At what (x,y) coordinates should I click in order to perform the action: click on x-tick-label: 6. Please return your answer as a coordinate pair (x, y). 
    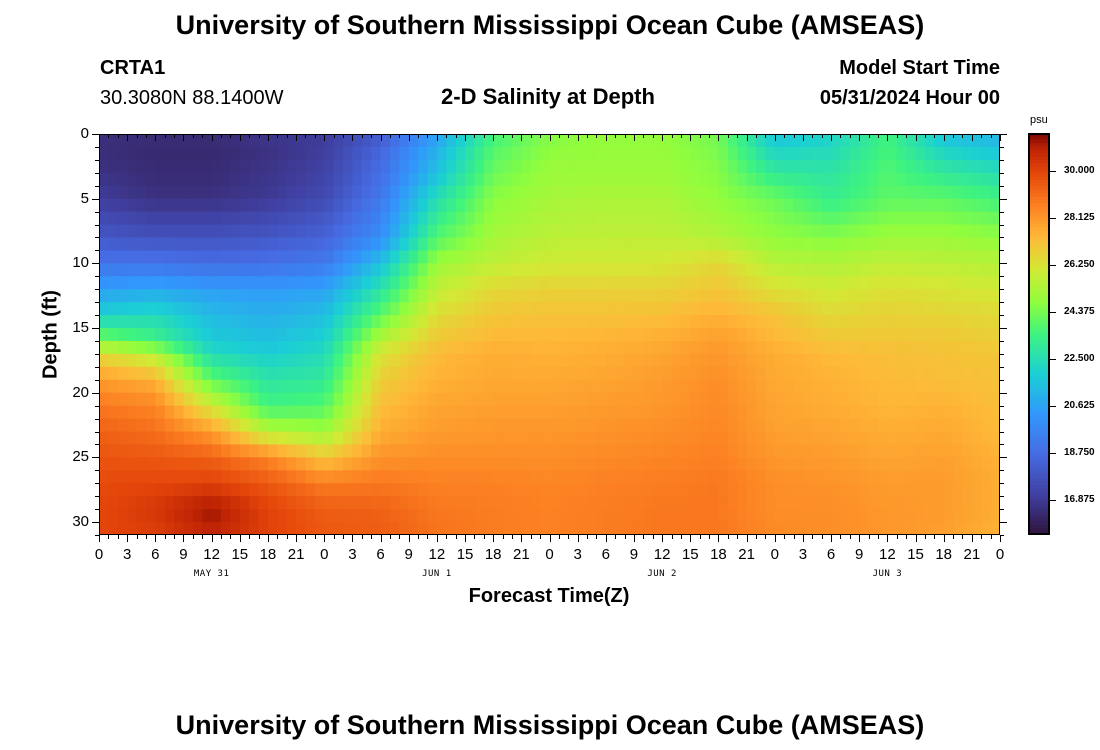
    Looking at the image, I should click on (155, 554).